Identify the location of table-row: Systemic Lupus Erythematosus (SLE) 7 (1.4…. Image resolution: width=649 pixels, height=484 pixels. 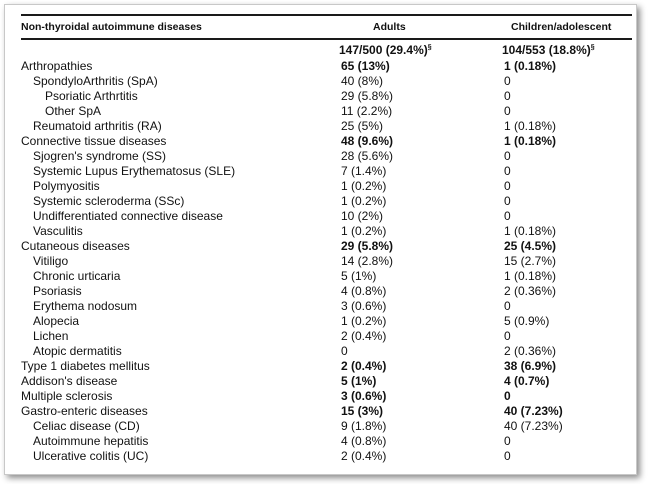
(326, 171).